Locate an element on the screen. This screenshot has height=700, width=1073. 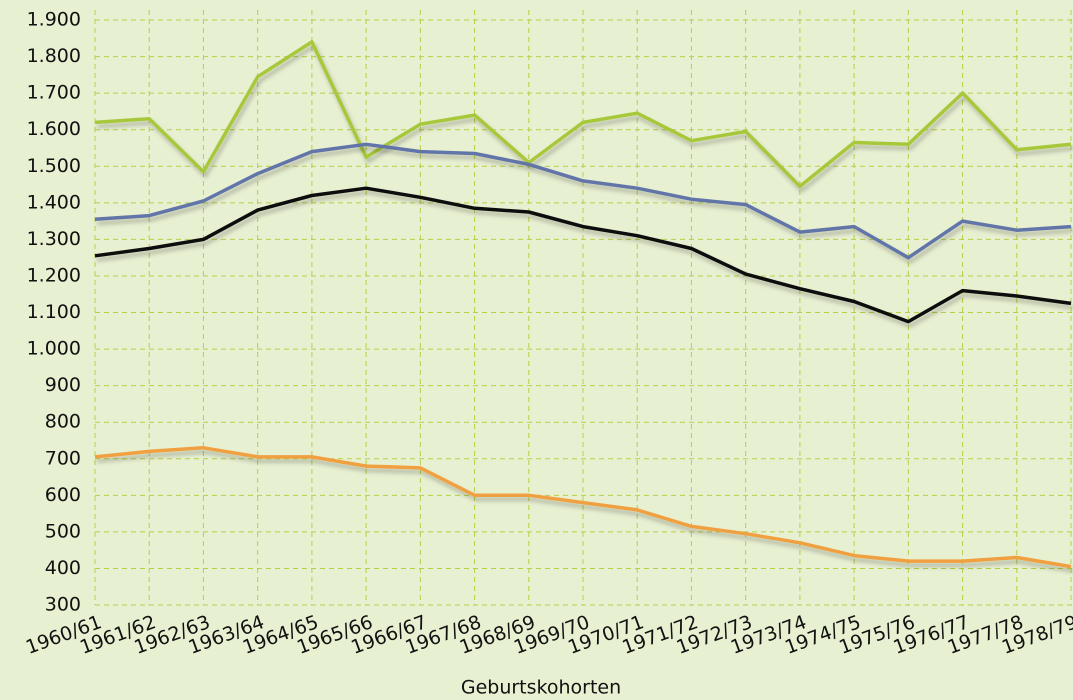
y-tick-label: 1.400 is located at coordinates (54, 202).